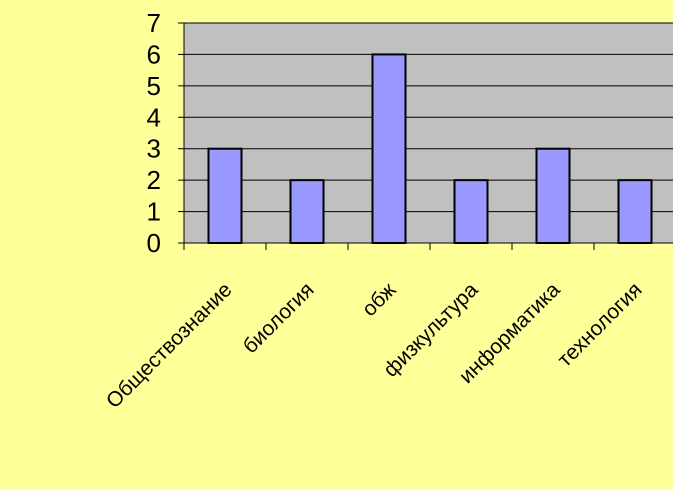  Describe the element at coordinates (154, 243) in the screenshot. I see `y-tick-label: 0` at that location.